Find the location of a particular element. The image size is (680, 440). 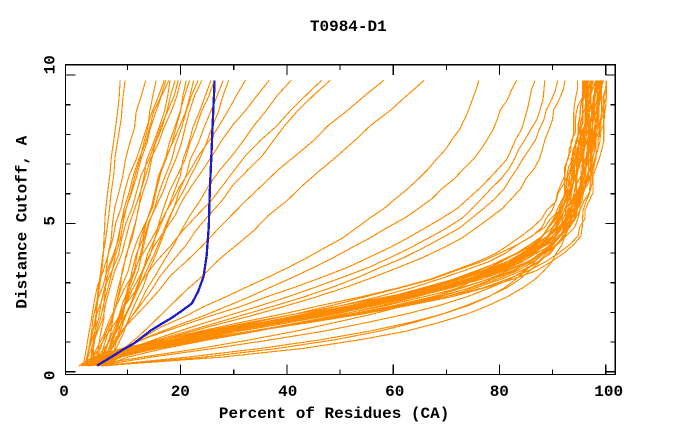

svg-text: T0984-D1 is located at coordinates (348, 27).